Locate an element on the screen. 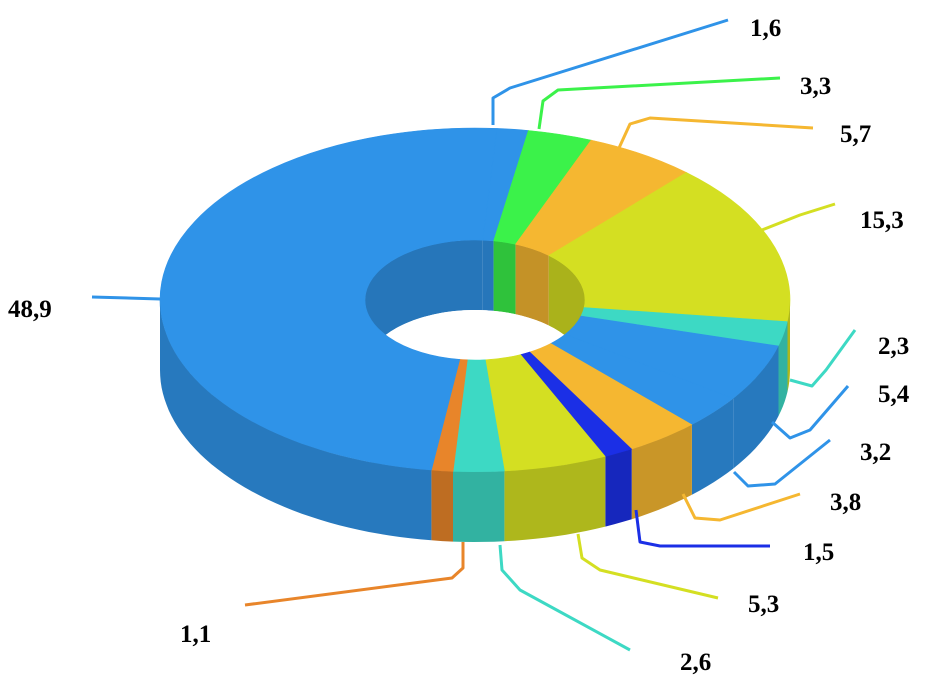 This screenshot has height=677, width=938. value-label-6: 3,2 is located at coordinates (875, 452).